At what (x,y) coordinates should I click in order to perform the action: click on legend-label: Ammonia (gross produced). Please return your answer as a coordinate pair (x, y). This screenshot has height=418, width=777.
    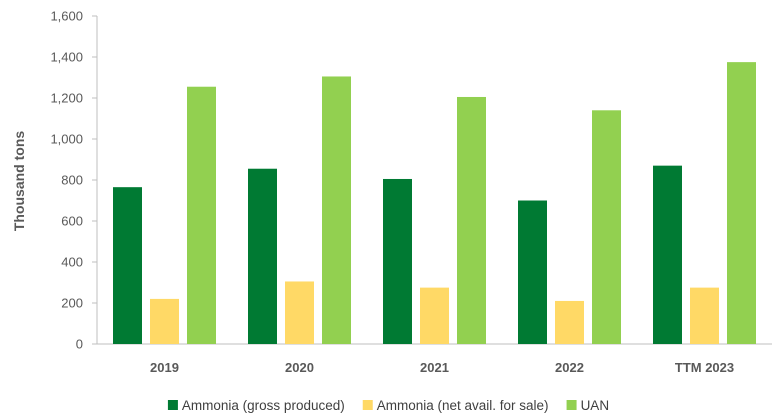
    Looking at the image, I should click on (263, 405).